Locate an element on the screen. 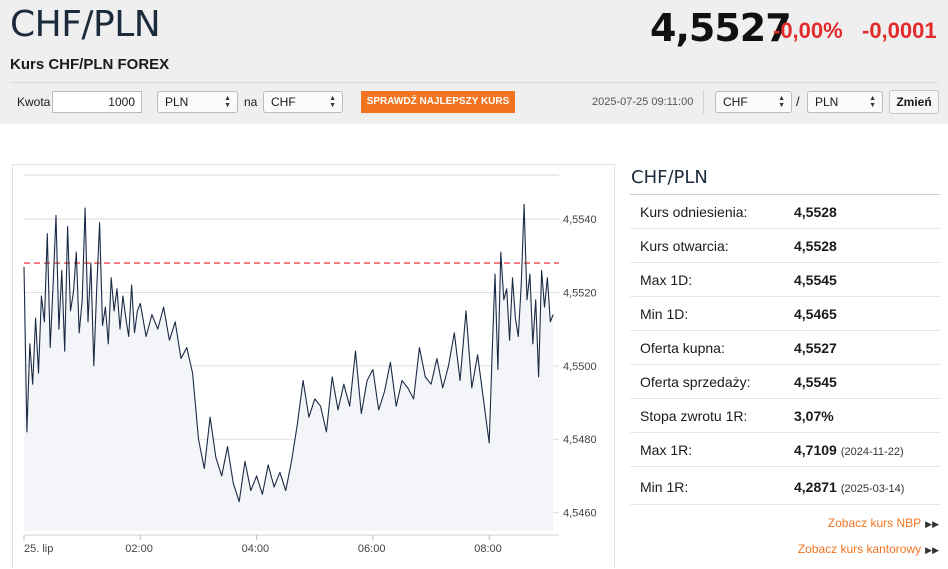 The image size is (948, 569). exchange-office-rate-link-label: Zobacz kurs kantorowy is located at coordinates (859, 549).